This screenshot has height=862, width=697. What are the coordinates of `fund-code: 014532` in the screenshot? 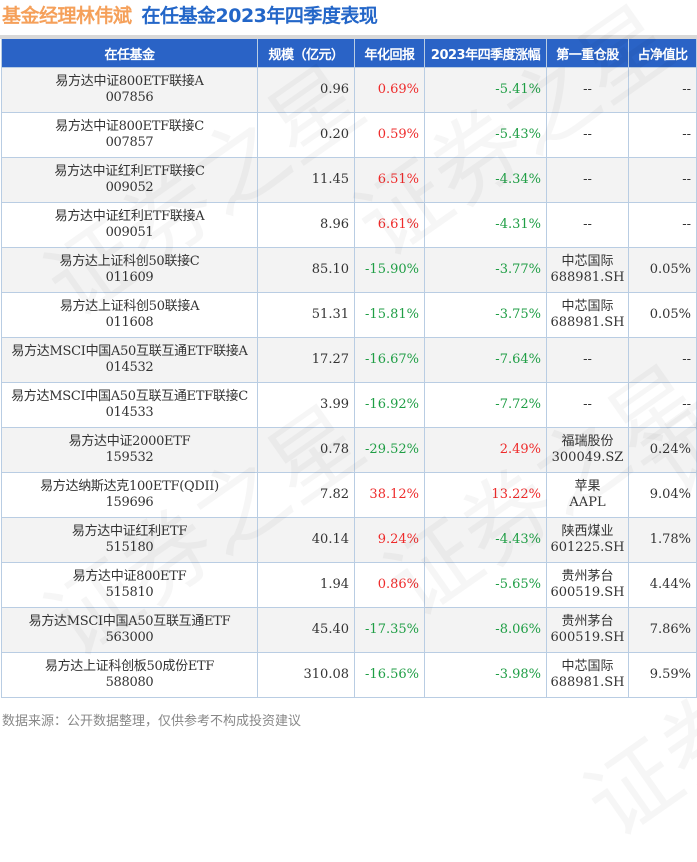 It's located at (129, 367).